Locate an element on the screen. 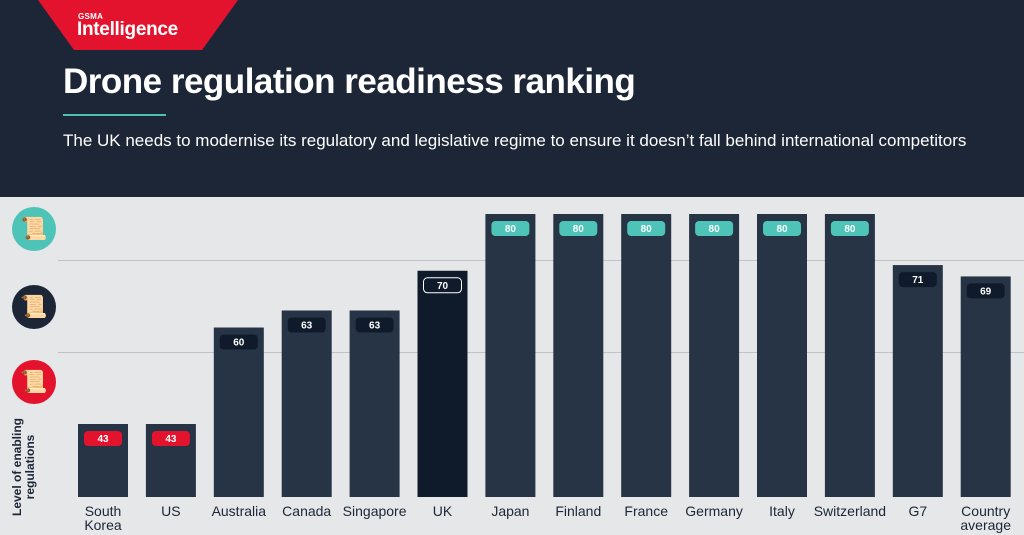 The height and width of the screenshot is (535, 1024). brand-logo-tab is located at coordinates (138, 25).